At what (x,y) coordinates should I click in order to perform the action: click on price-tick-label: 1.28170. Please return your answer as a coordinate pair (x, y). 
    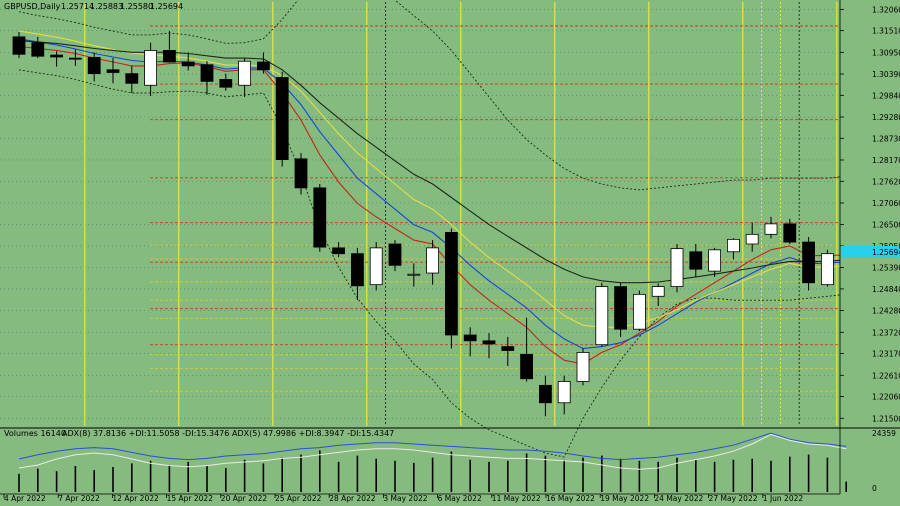
    Looking at the image, I should click on (886, 160).